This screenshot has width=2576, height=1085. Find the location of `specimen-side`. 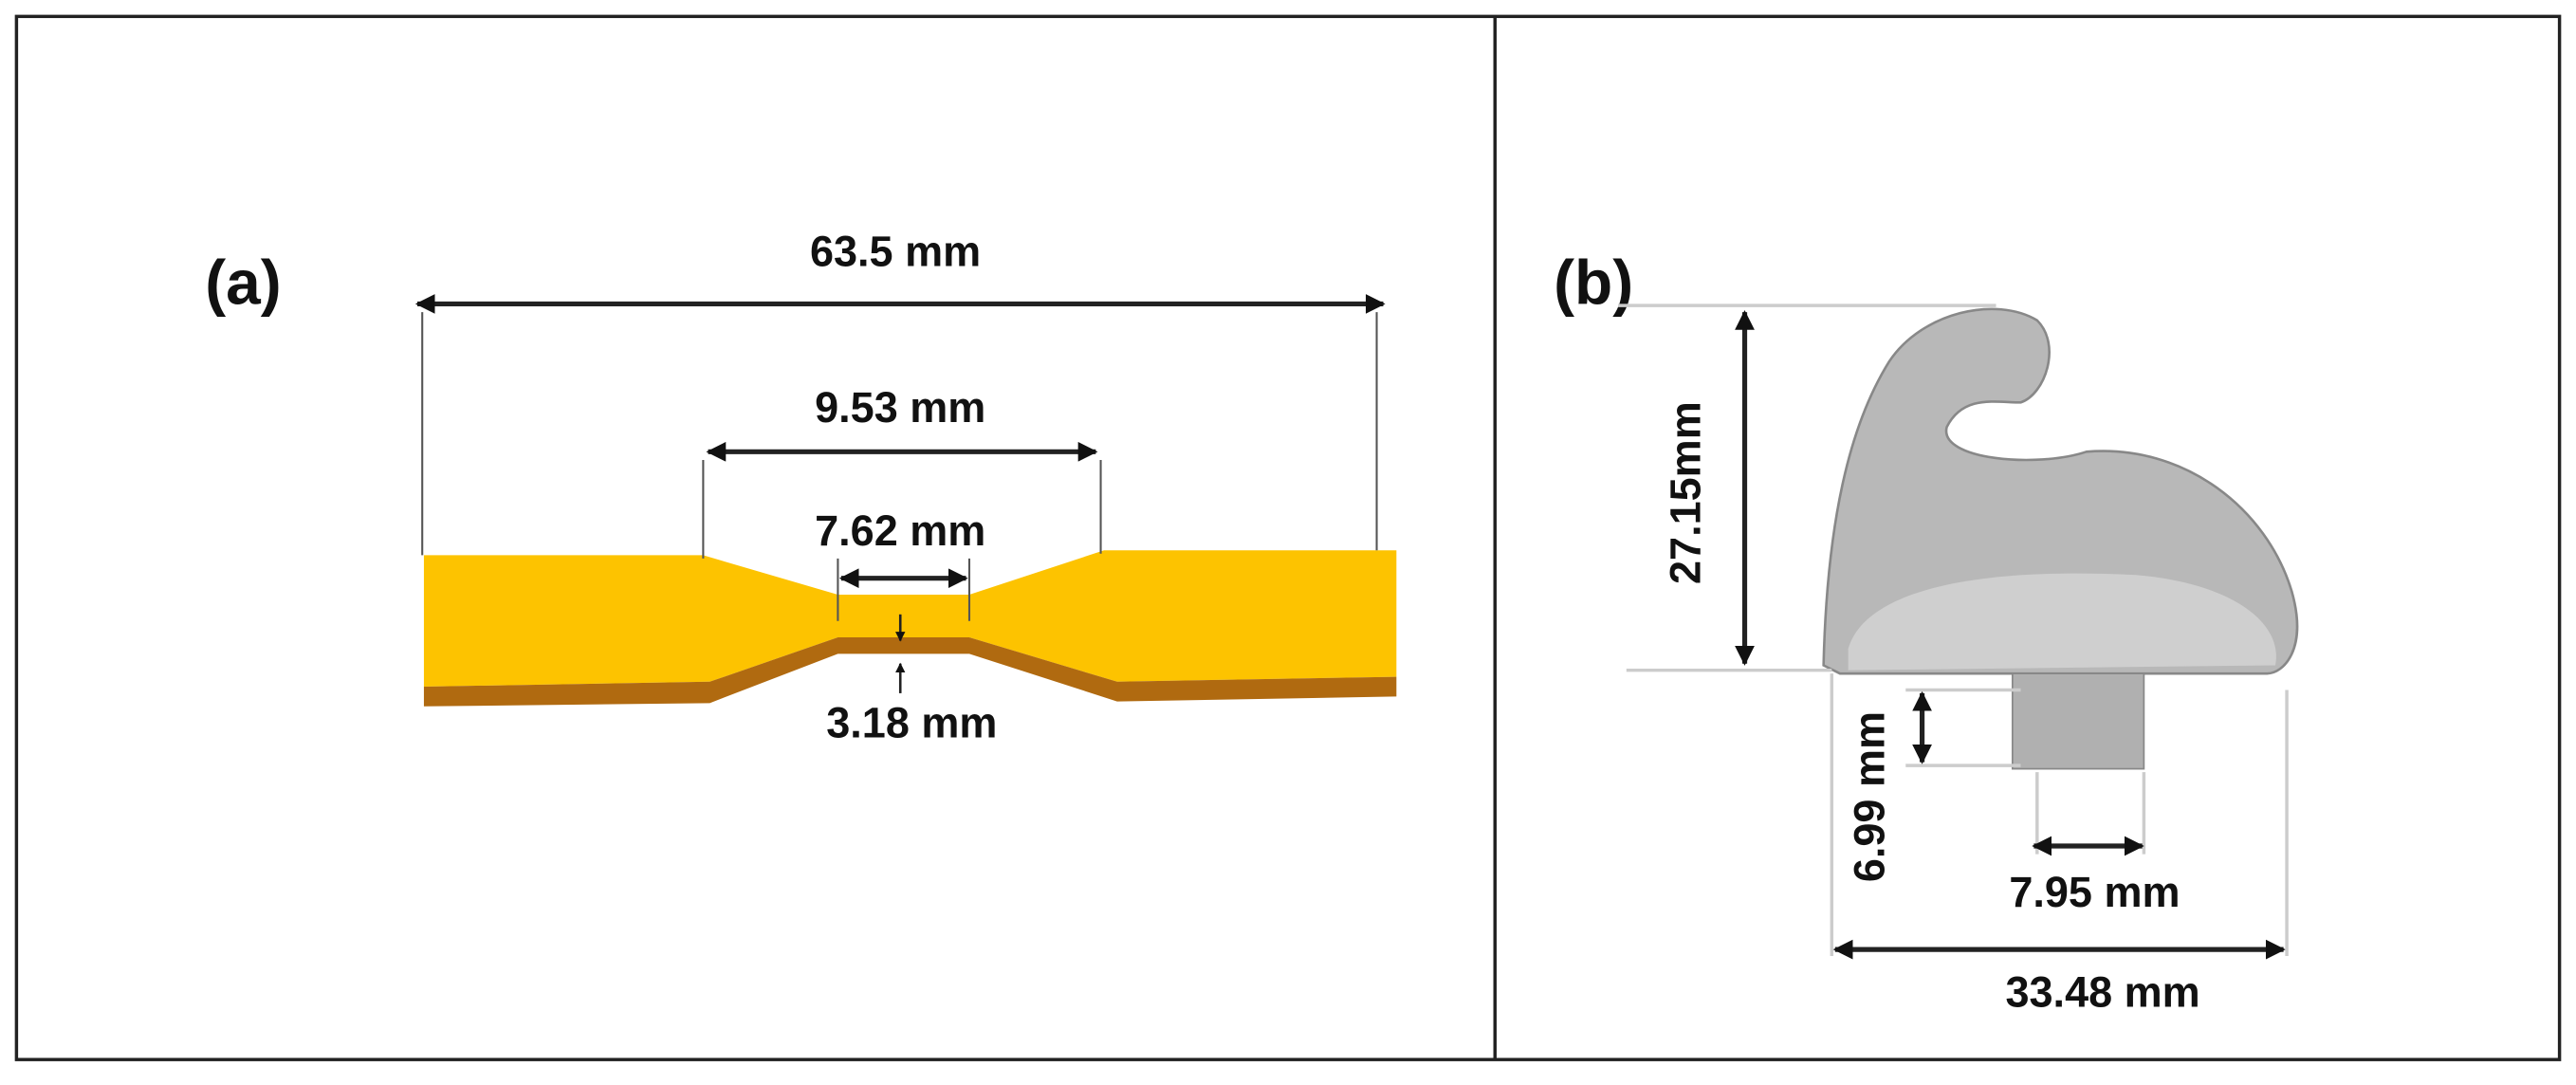

specimen-side is located at coordinates (910, 672).